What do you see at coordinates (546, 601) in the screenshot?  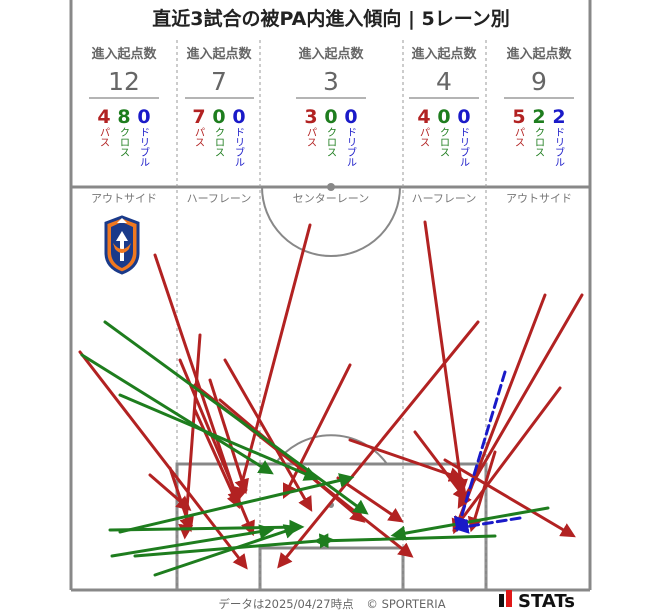 I see `brand-name: STATs` at bounding box center [546, 601].